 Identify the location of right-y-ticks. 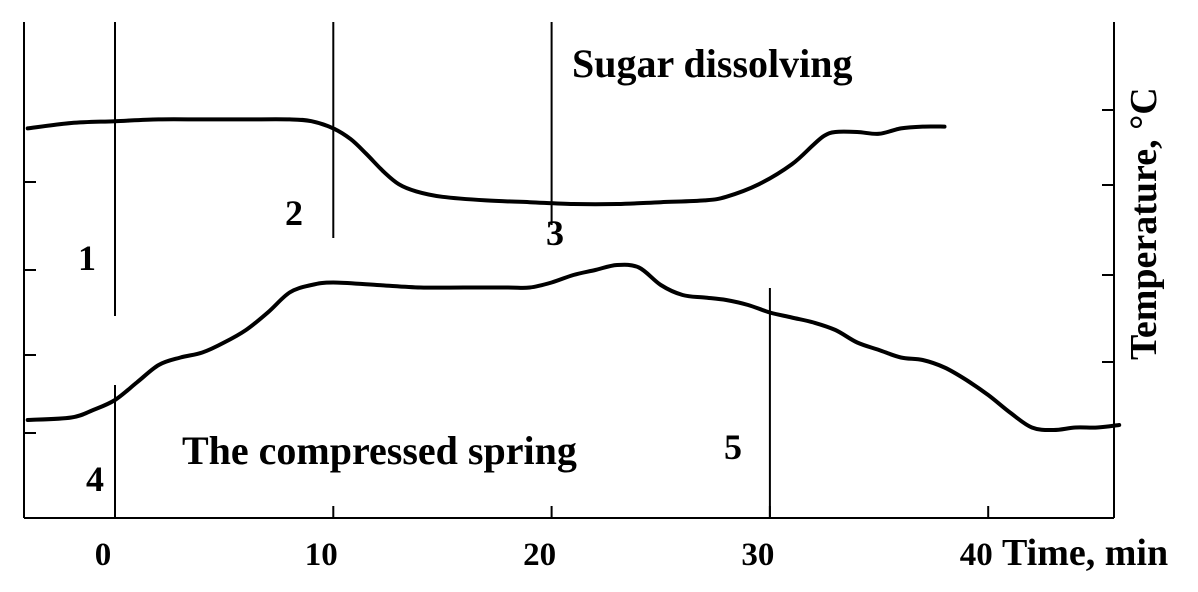
(1108, 236).